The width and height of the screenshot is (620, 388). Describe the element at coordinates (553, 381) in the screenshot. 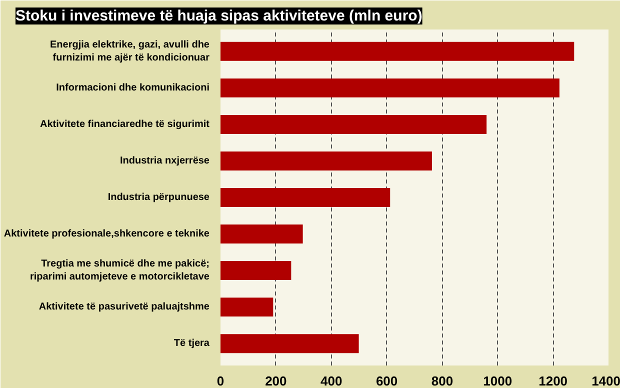

I see `x-tick-label: 1200` at that location.